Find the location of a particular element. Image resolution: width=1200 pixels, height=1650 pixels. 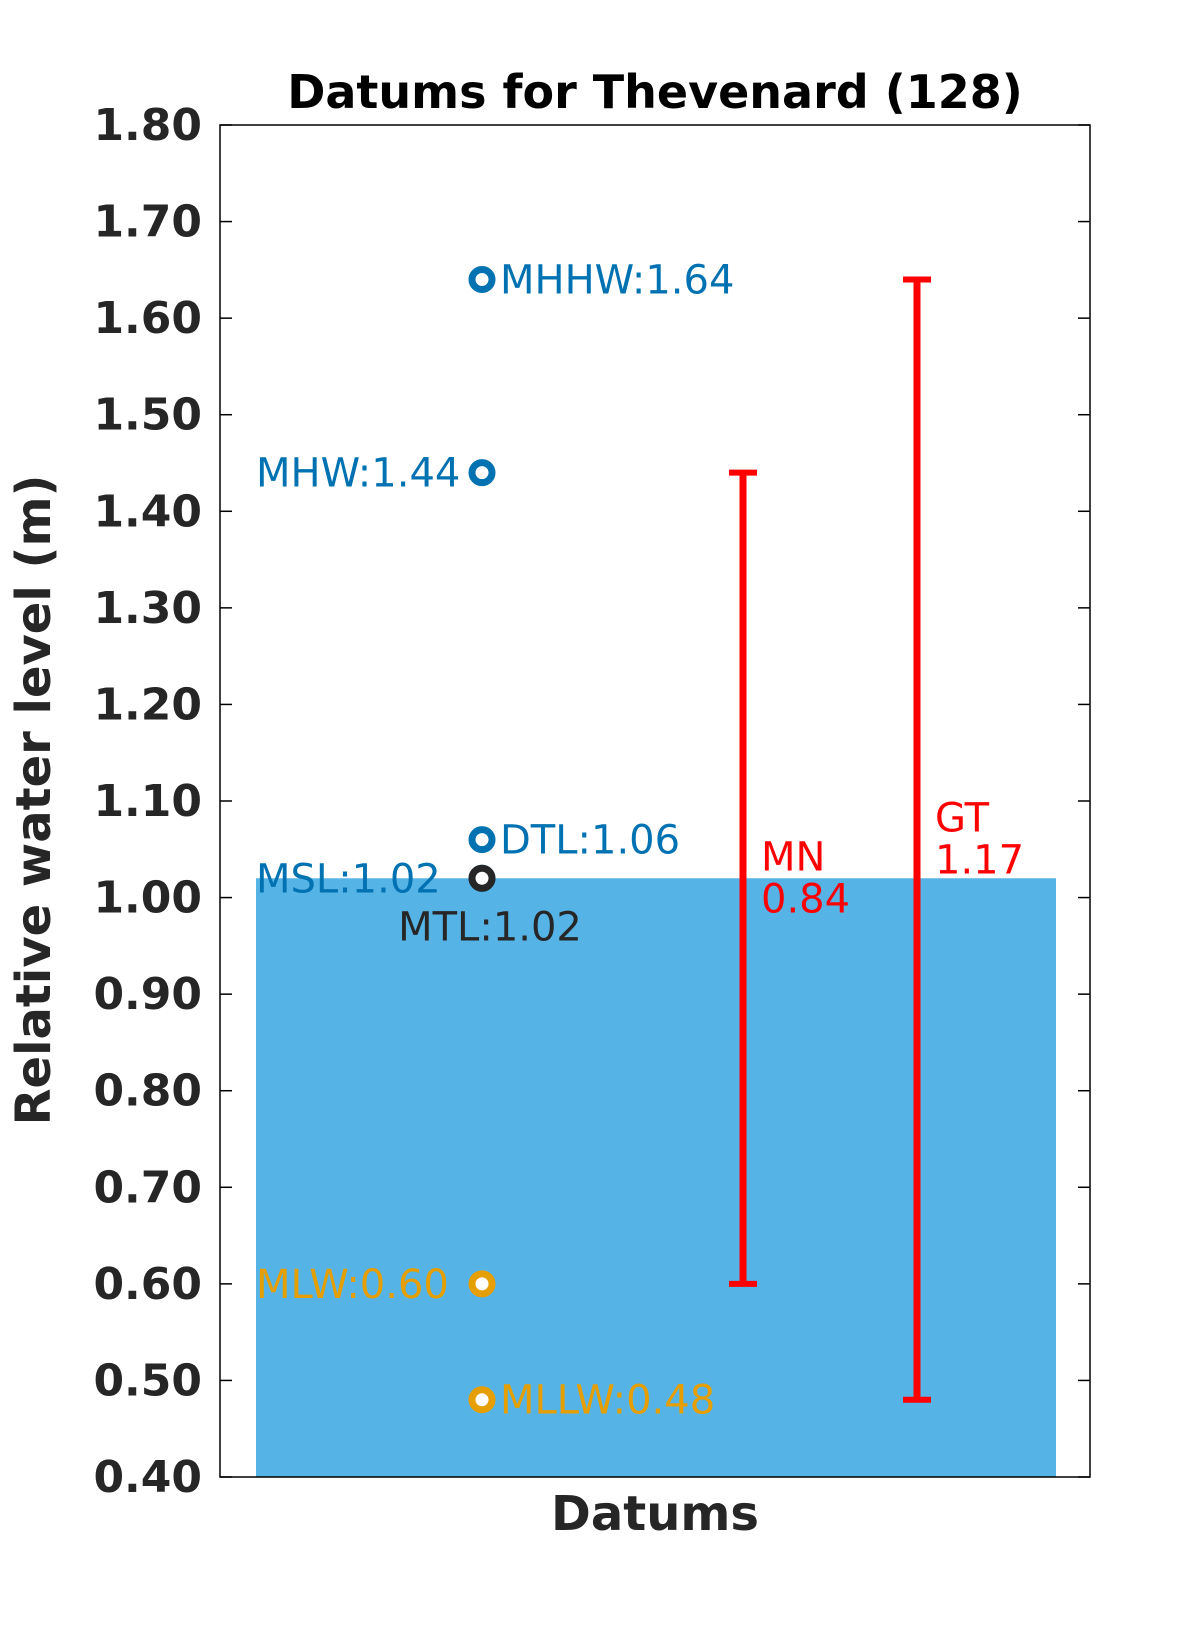

datum-label-mhw: MHW:1.44 is located at coordinates (358, 474).